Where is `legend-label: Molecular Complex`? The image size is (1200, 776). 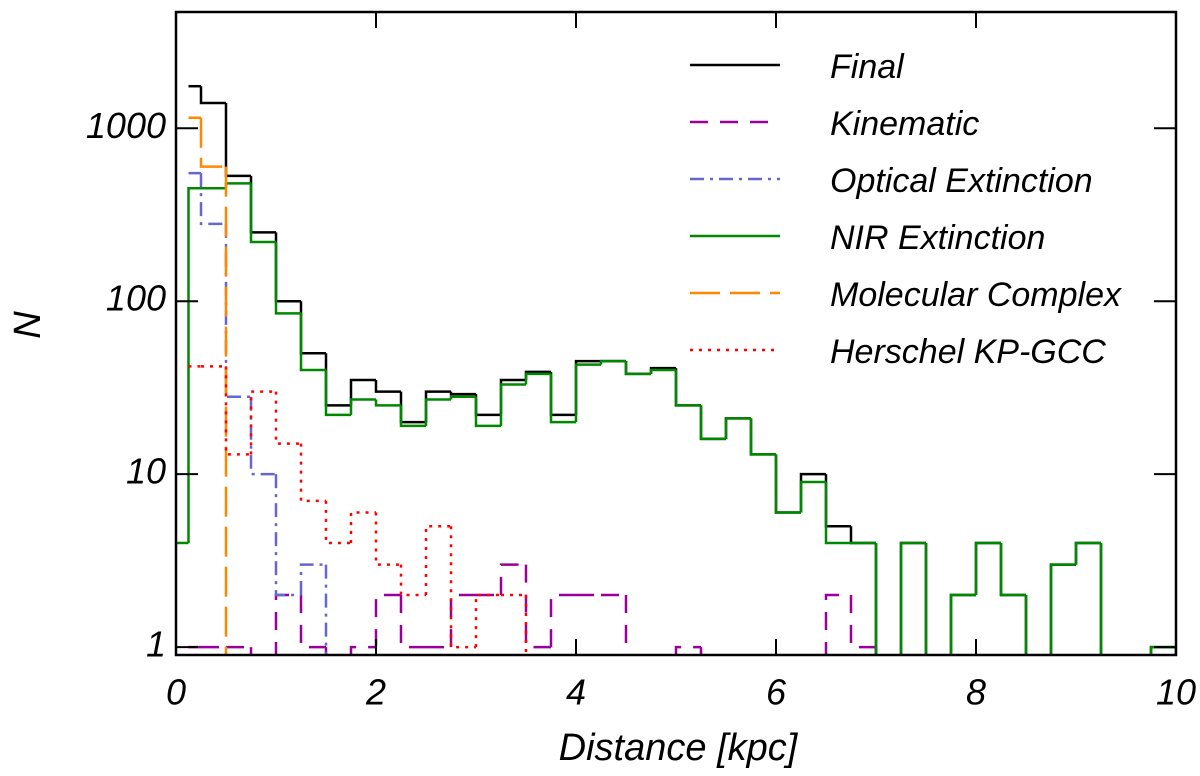 legend-label: Molecular Complex is located at coordinates (976, 295).